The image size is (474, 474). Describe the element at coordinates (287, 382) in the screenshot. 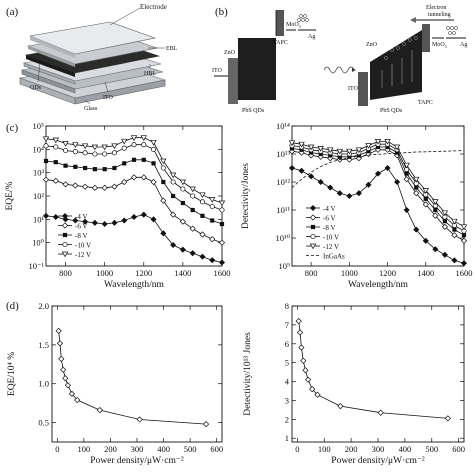

I see `y-tick-label: 4` at that location.